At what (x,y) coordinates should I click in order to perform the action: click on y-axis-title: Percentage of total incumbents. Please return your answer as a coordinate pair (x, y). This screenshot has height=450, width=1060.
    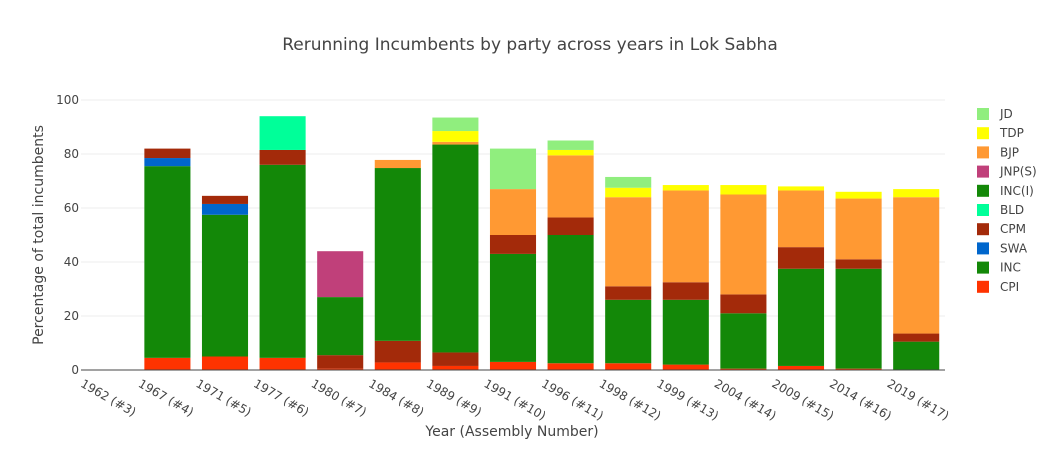
    Looking at the image, I should click on (39, 235).